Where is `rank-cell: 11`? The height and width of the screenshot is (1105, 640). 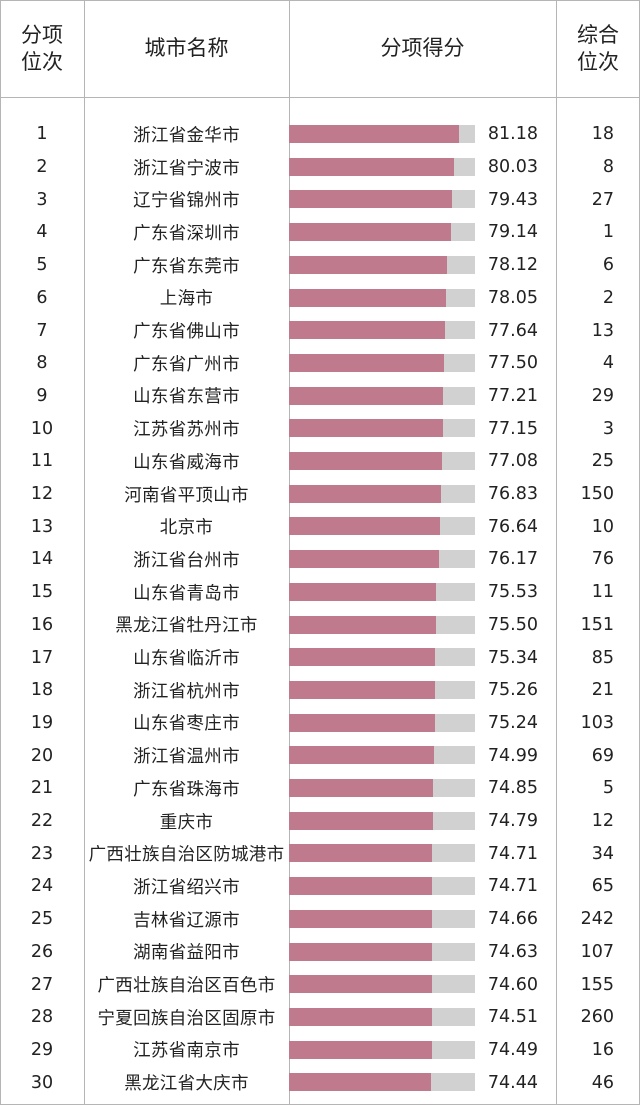
rank-cell: 11 is located at coordinates (42, 461).